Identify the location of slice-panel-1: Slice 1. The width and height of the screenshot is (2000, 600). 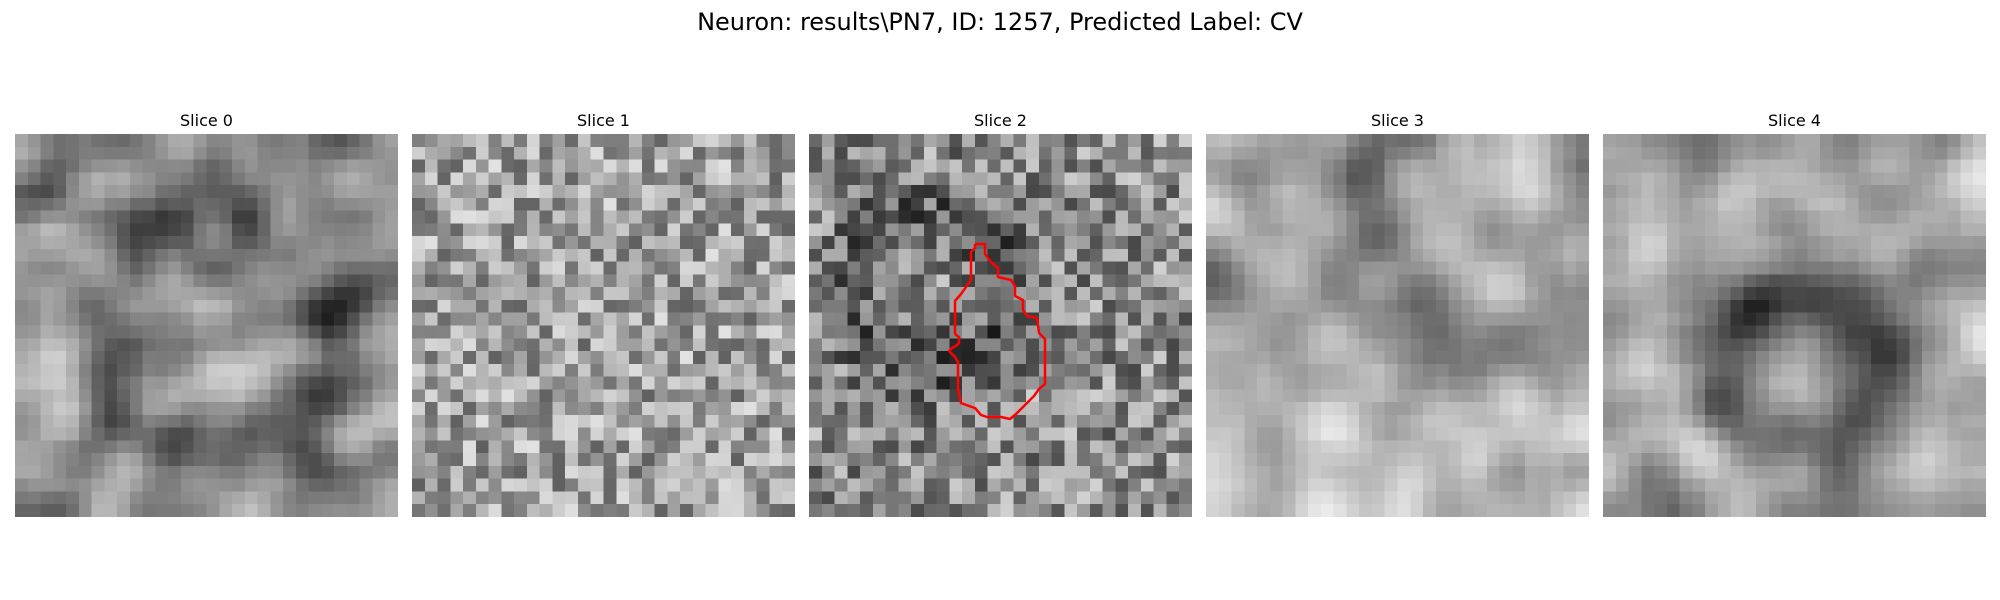
(603, 313).